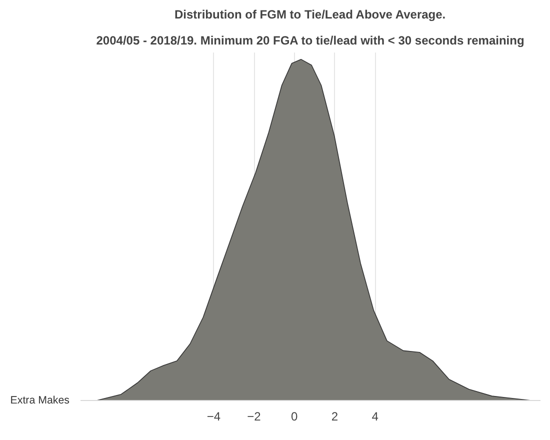 The image size is (550, 440). What do you see at coordinates (294, 417) in the screenshot?
I see `x-tick-label: 0` at bounding box center [294, 417].